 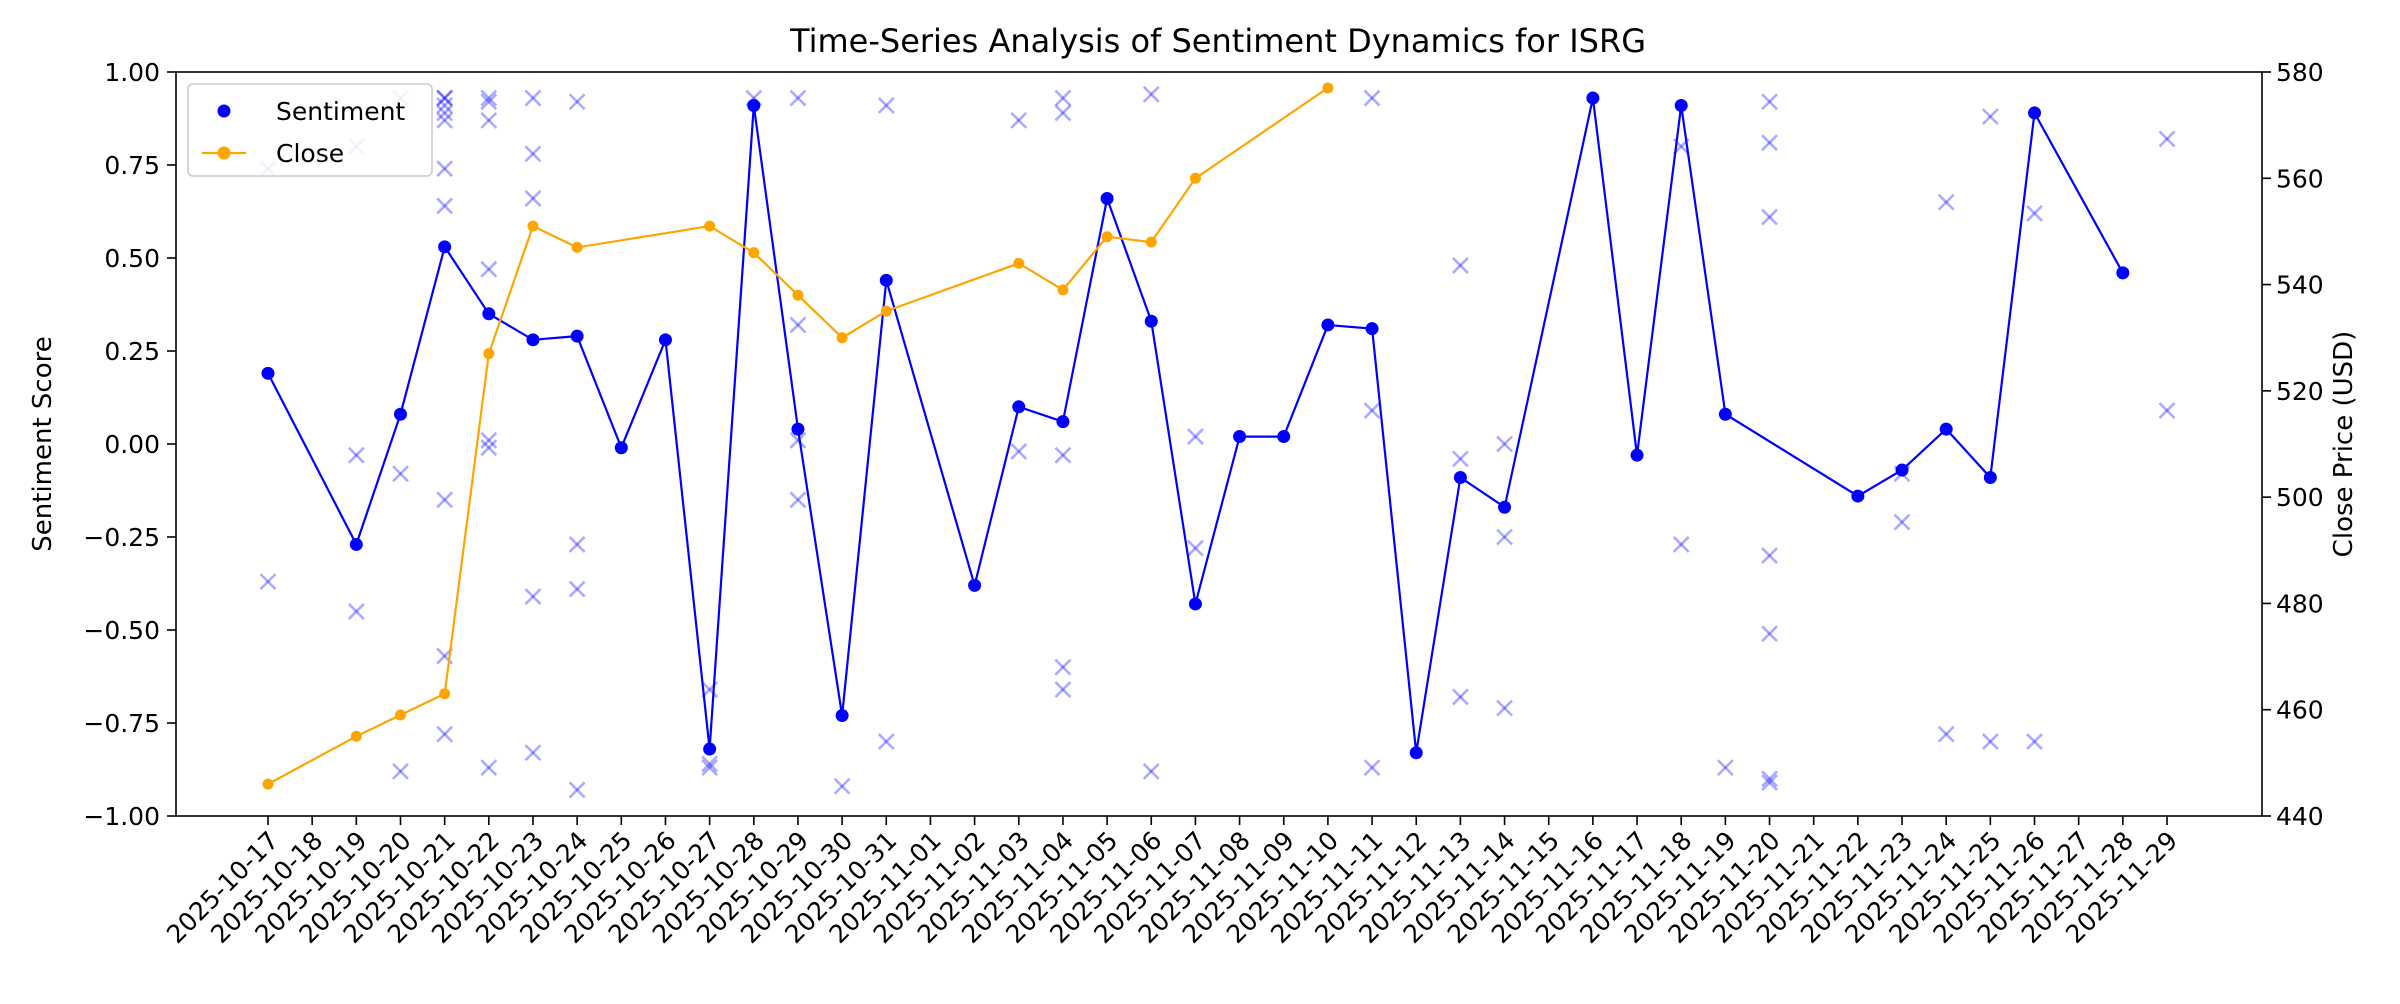 What do you see at coordinates (310, 153) in the screenshot?
I see `legend-label: Close` at bounding box center [310, 153].